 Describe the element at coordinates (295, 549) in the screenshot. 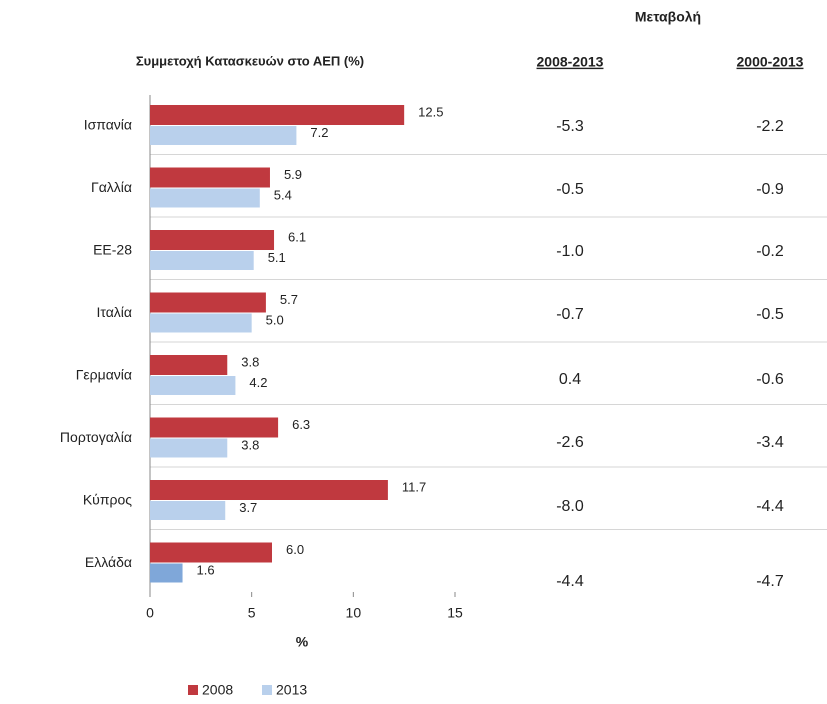

I see `value-label: 6.0` at that location.